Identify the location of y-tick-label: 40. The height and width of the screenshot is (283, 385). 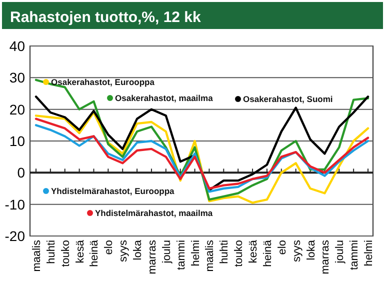
(17, 46).